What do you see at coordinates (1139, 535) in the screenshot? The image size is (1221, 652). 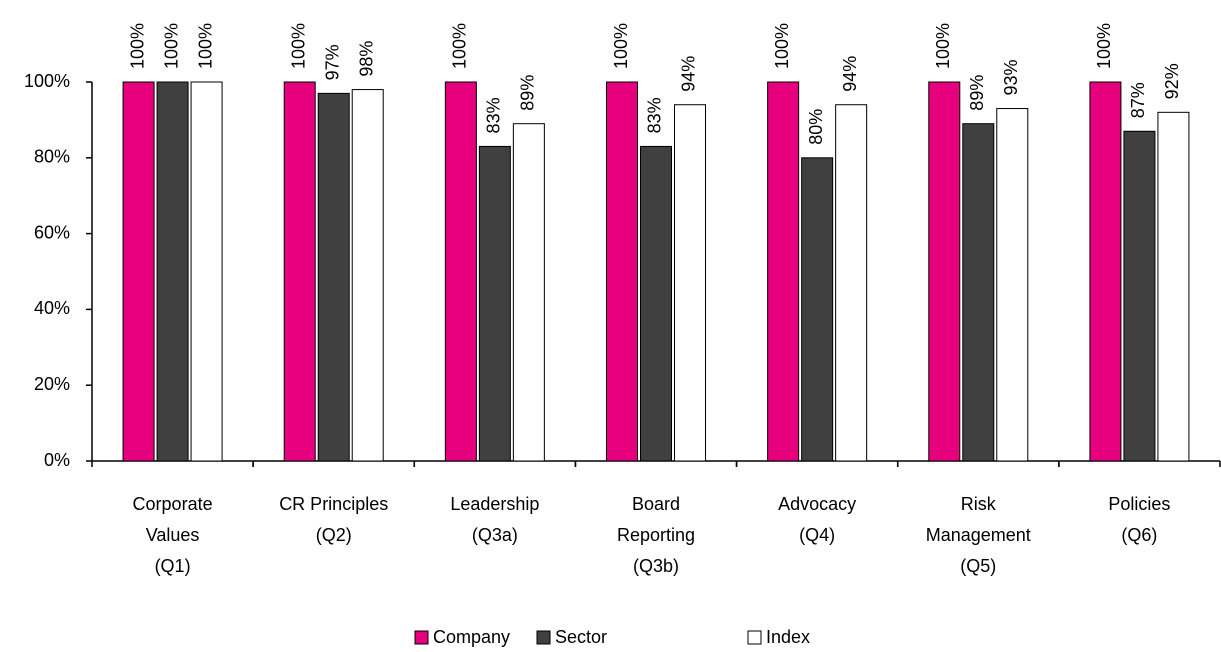 I see `x-tick-label: (Q6)` at bounding box center [1139, 535].